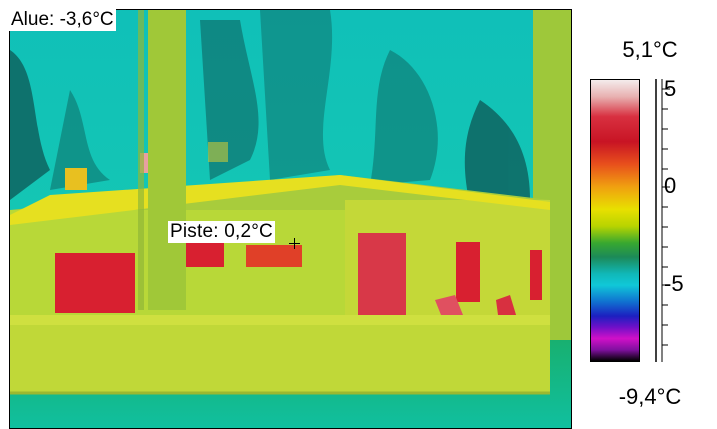 The height and width of the screenshot is (429, 717). I want to click on scale-min-label: -9,4°C, so click(650, 396).